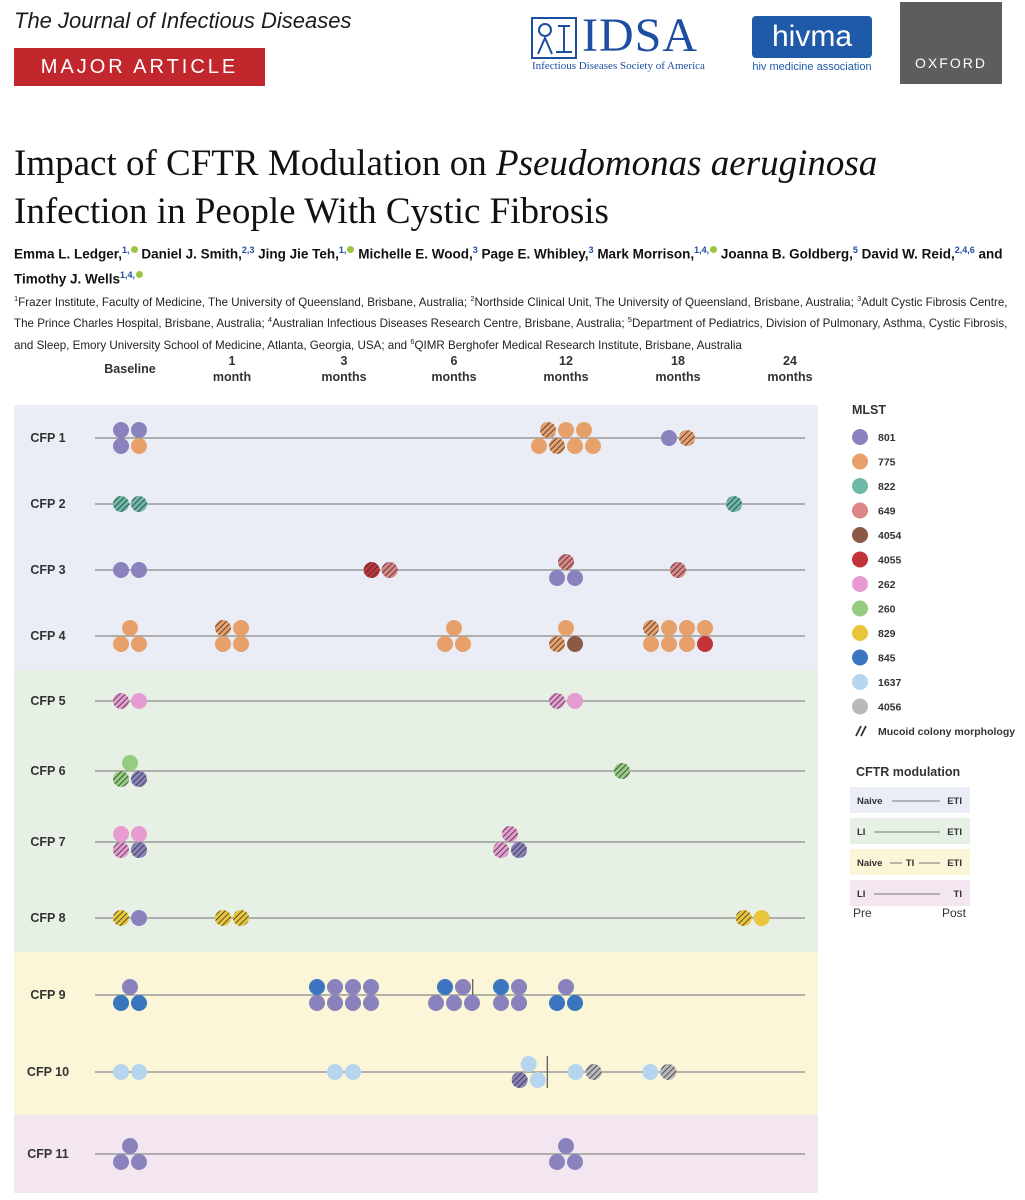 This screenshot has width=1025, height=1200. Describe the element at coordinates (951, 43) in the screenshot. I see `oxford-logo: OXFORD` at that location.